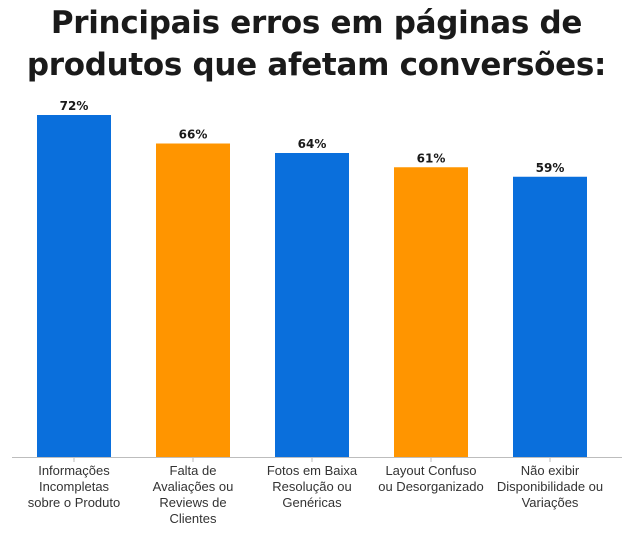  What do you see at coordinates (193, 470) in the screenshot?
I see `category-label-2-line-1: Falta de` at bounding box center [193, 470].